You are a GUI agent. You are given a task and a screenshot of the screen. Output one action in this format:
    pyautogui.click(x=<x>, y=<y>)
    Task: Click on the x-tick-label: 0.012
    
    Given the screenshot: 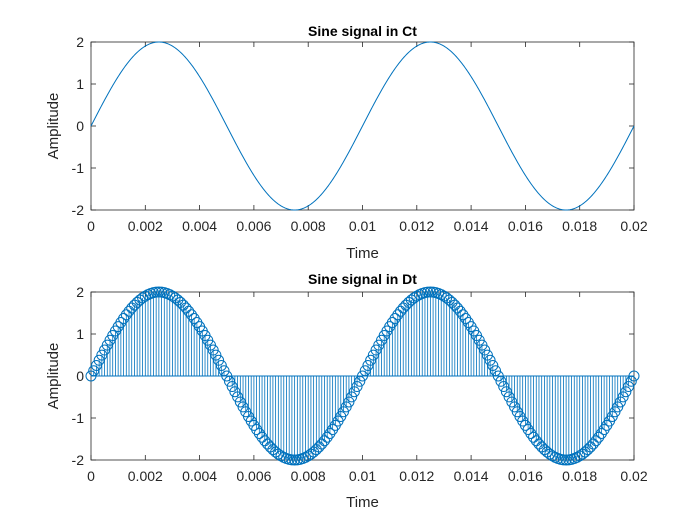 What is the action you would take?
    pyautogui.click(x=416, y=226)
    